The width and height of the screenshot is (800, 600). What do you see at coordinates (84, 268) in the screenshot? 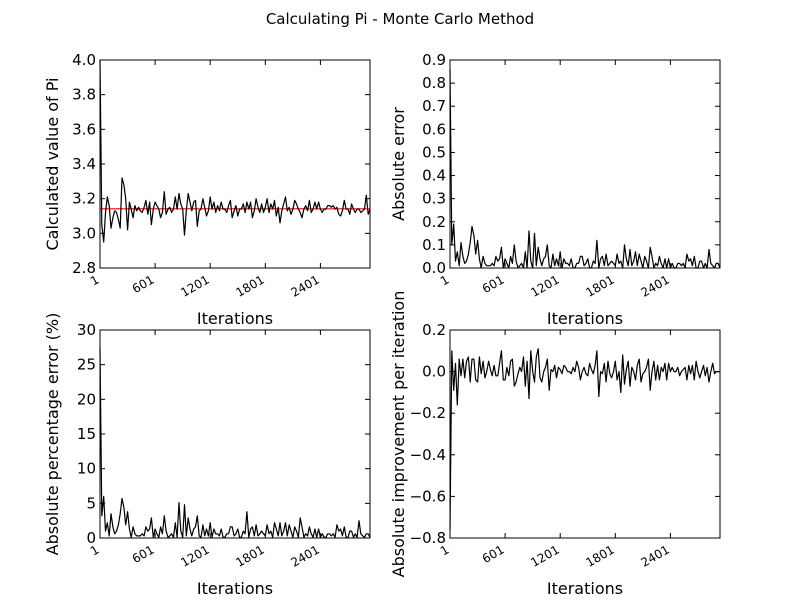
I see `y-tick-label: 2.8` at bounding box center [84, 268].